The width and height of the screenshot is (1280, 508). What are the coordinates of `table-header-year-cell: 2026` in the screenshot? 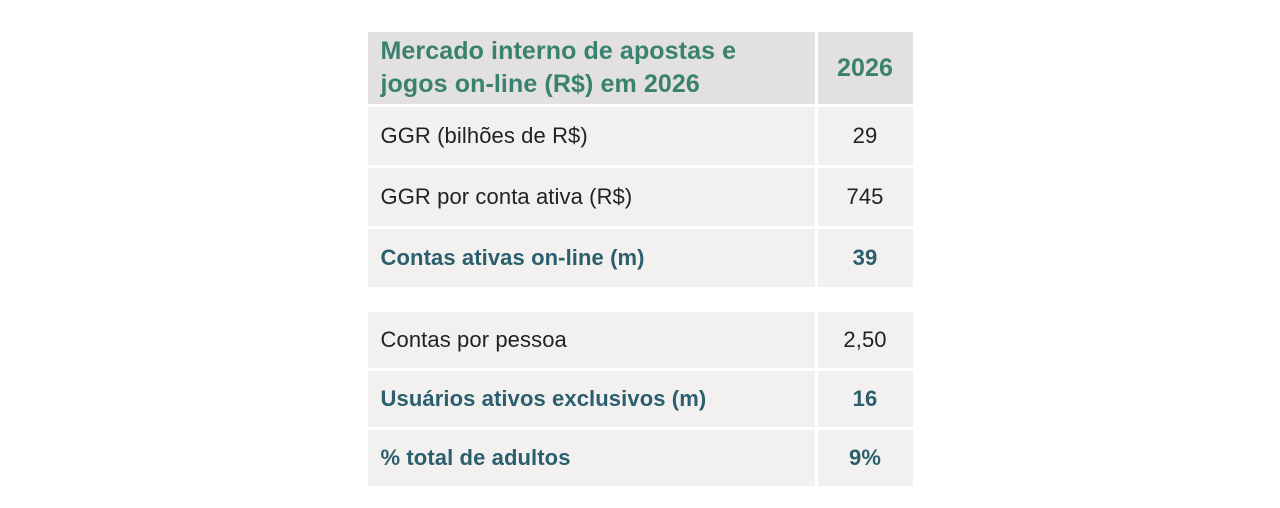 It's located at (865, 68).